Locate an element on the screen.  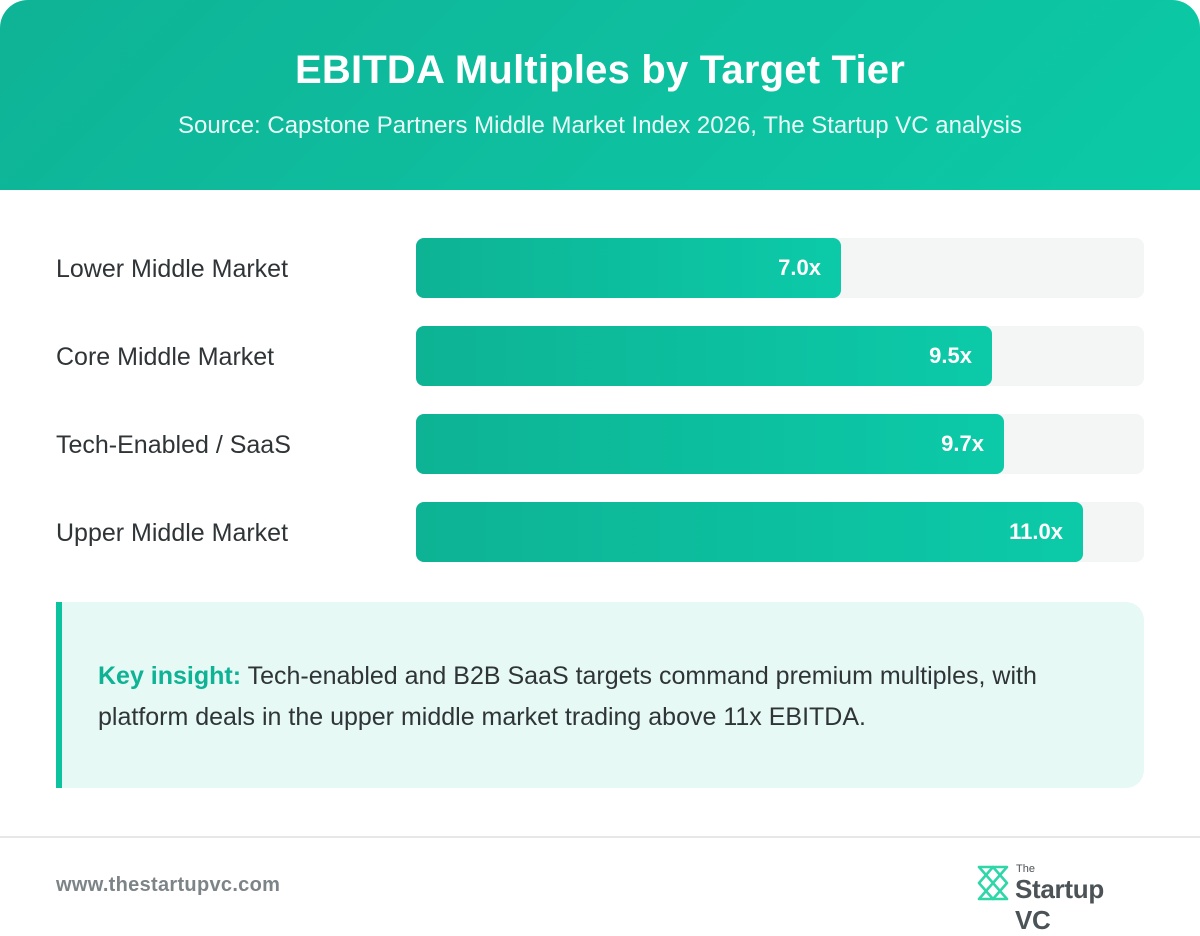
footer-divider is located at coordinates (600, 837).